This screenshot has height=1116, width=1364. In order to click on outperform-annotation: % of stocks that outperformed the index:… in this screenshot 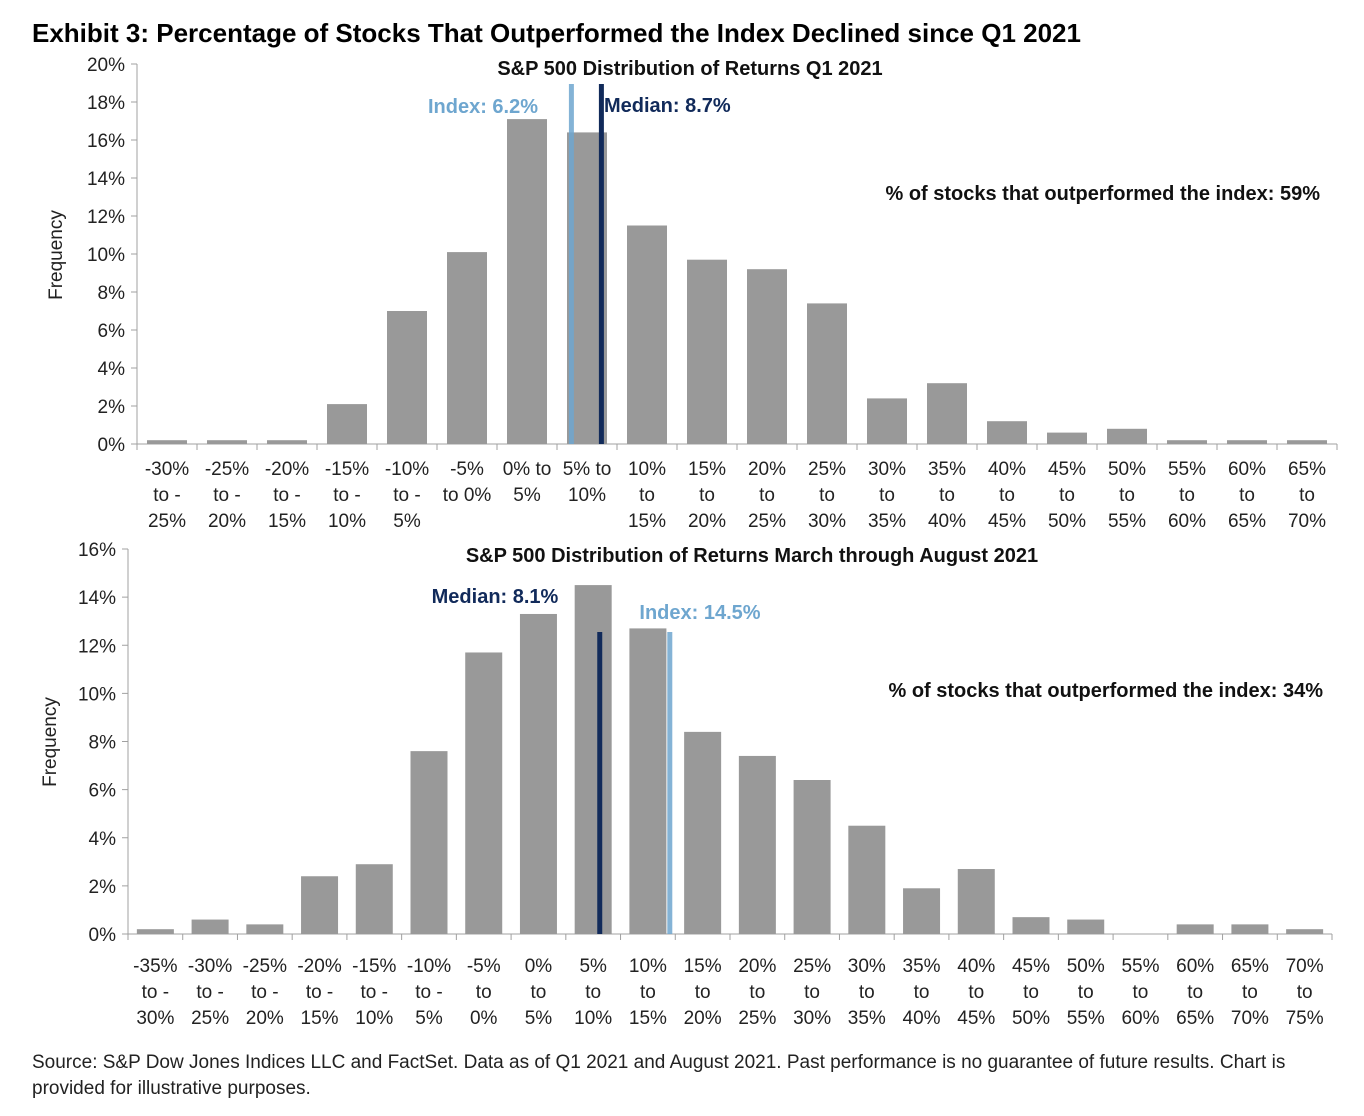, I will do `click(1105, 691)`.